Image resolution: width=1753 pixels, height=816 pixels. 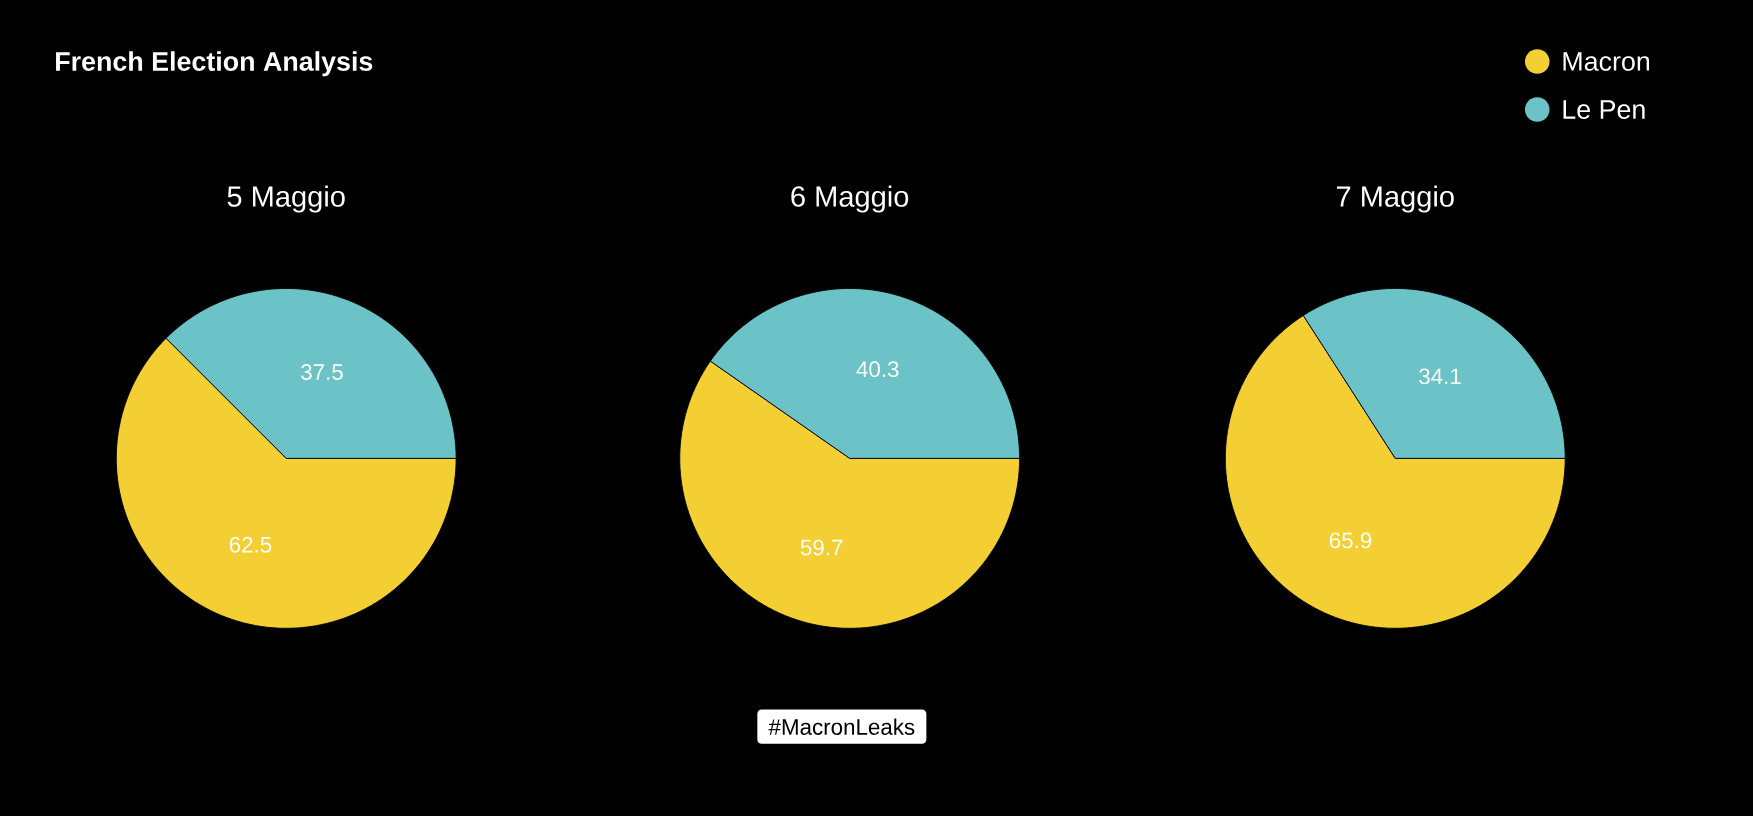 I want to click on legend-label: Le Pen, so click(x=1604, y=109).